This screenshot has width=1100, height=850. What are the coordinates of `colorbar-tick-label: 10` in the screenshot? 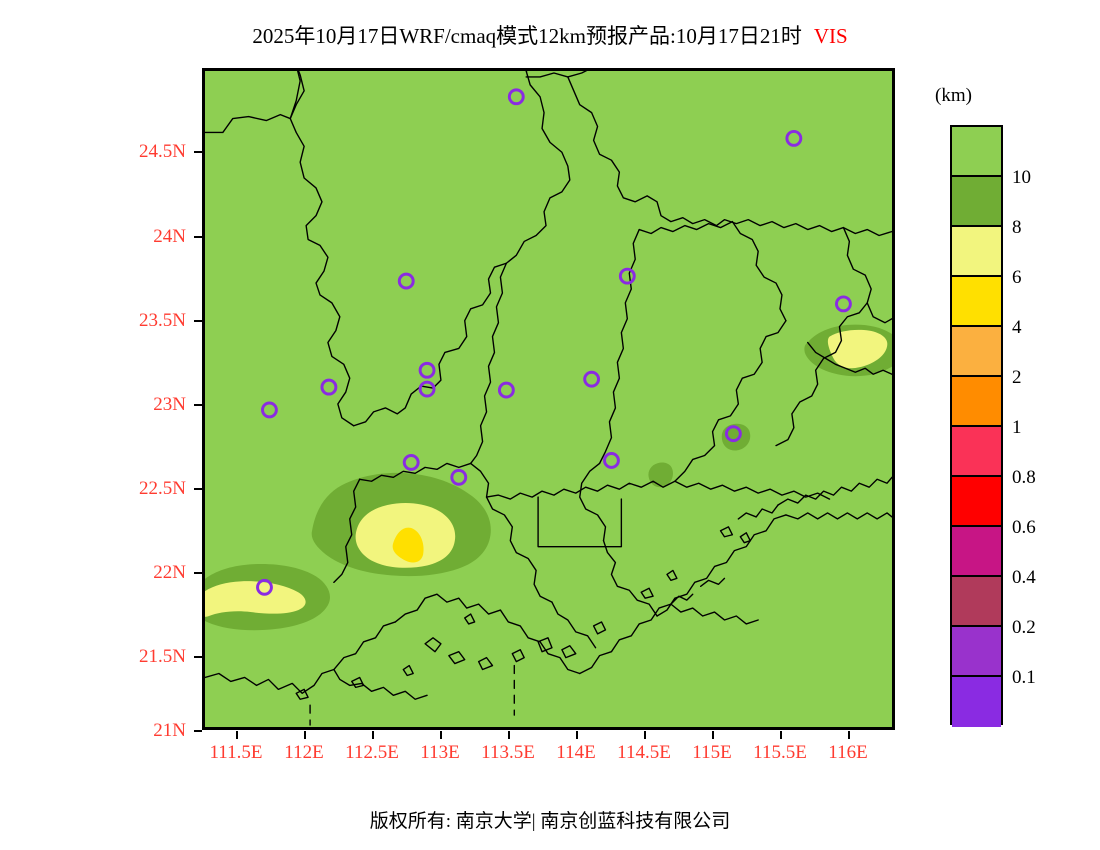 It's located at (1021, 177).